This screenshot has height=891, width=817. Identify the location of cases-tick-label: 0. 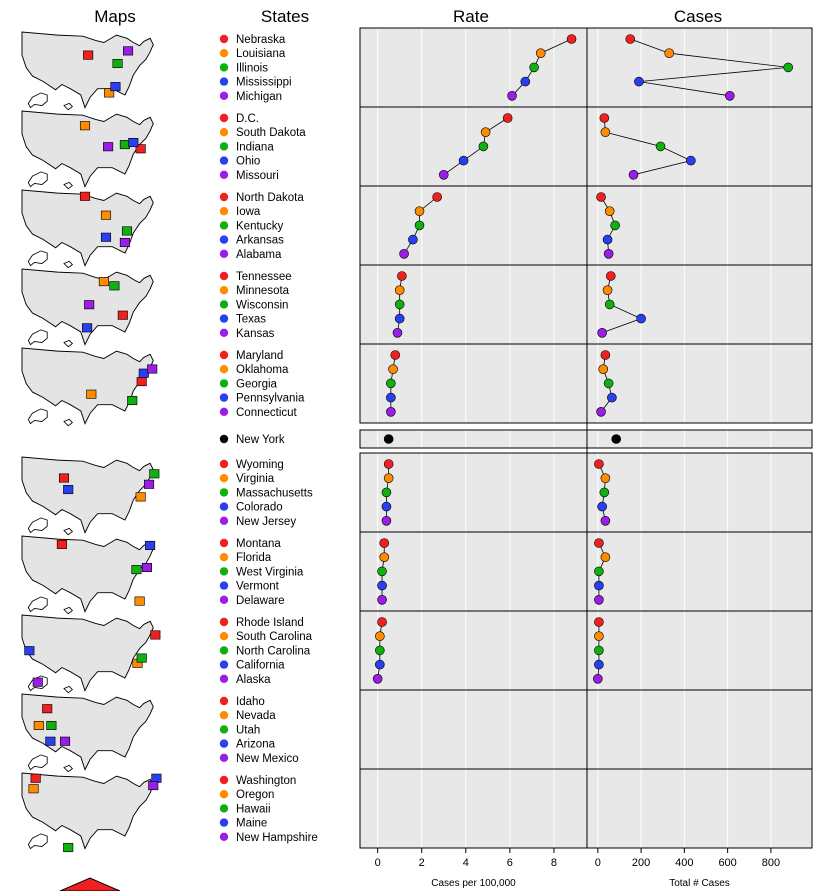
(598, 863).